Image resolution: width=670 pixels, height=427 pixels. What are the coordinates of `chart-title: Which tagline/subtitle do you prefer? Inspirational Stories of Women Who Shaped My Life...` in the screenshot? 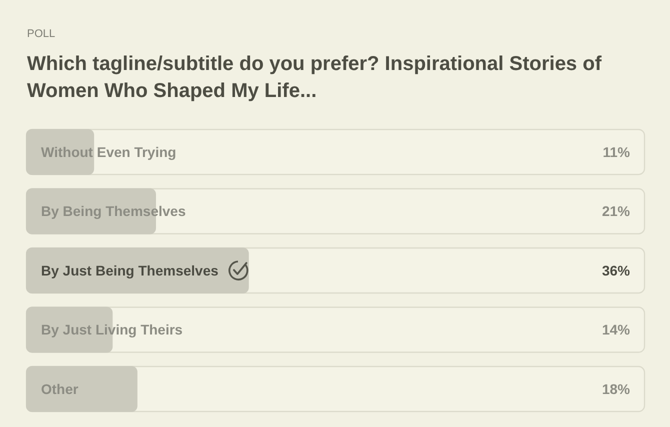 It's located at (314, 77).